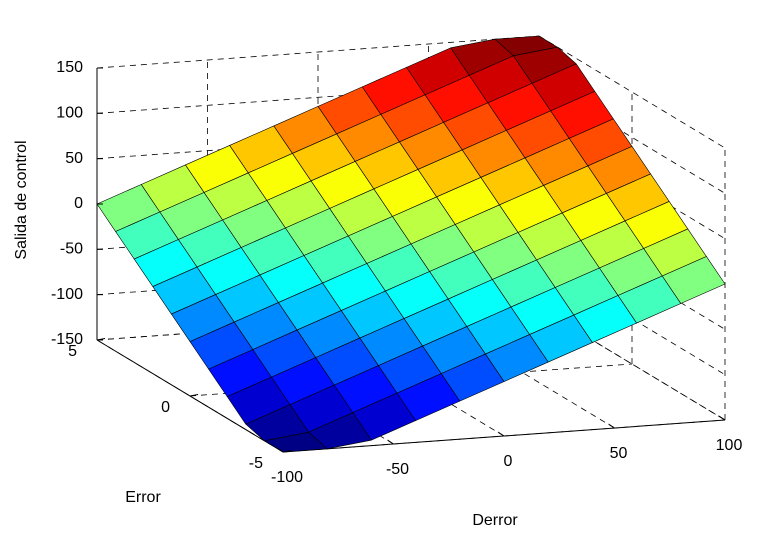  Describe the element at coordinates (67, 294) in the screenshot. I see `z-tick-label: -100` at that location.